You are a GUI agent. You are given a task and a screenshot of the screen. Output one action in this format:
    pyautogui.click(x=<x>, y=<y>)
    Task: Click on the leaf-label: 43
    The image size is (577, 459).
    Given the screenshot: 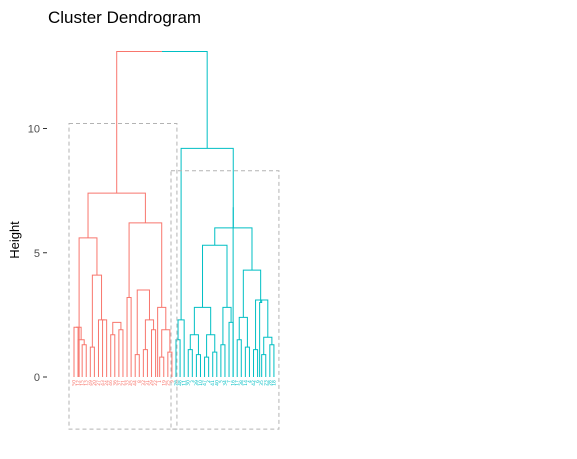 What is the action you would take?
    pyautogui.click(x=103, y=383)
    